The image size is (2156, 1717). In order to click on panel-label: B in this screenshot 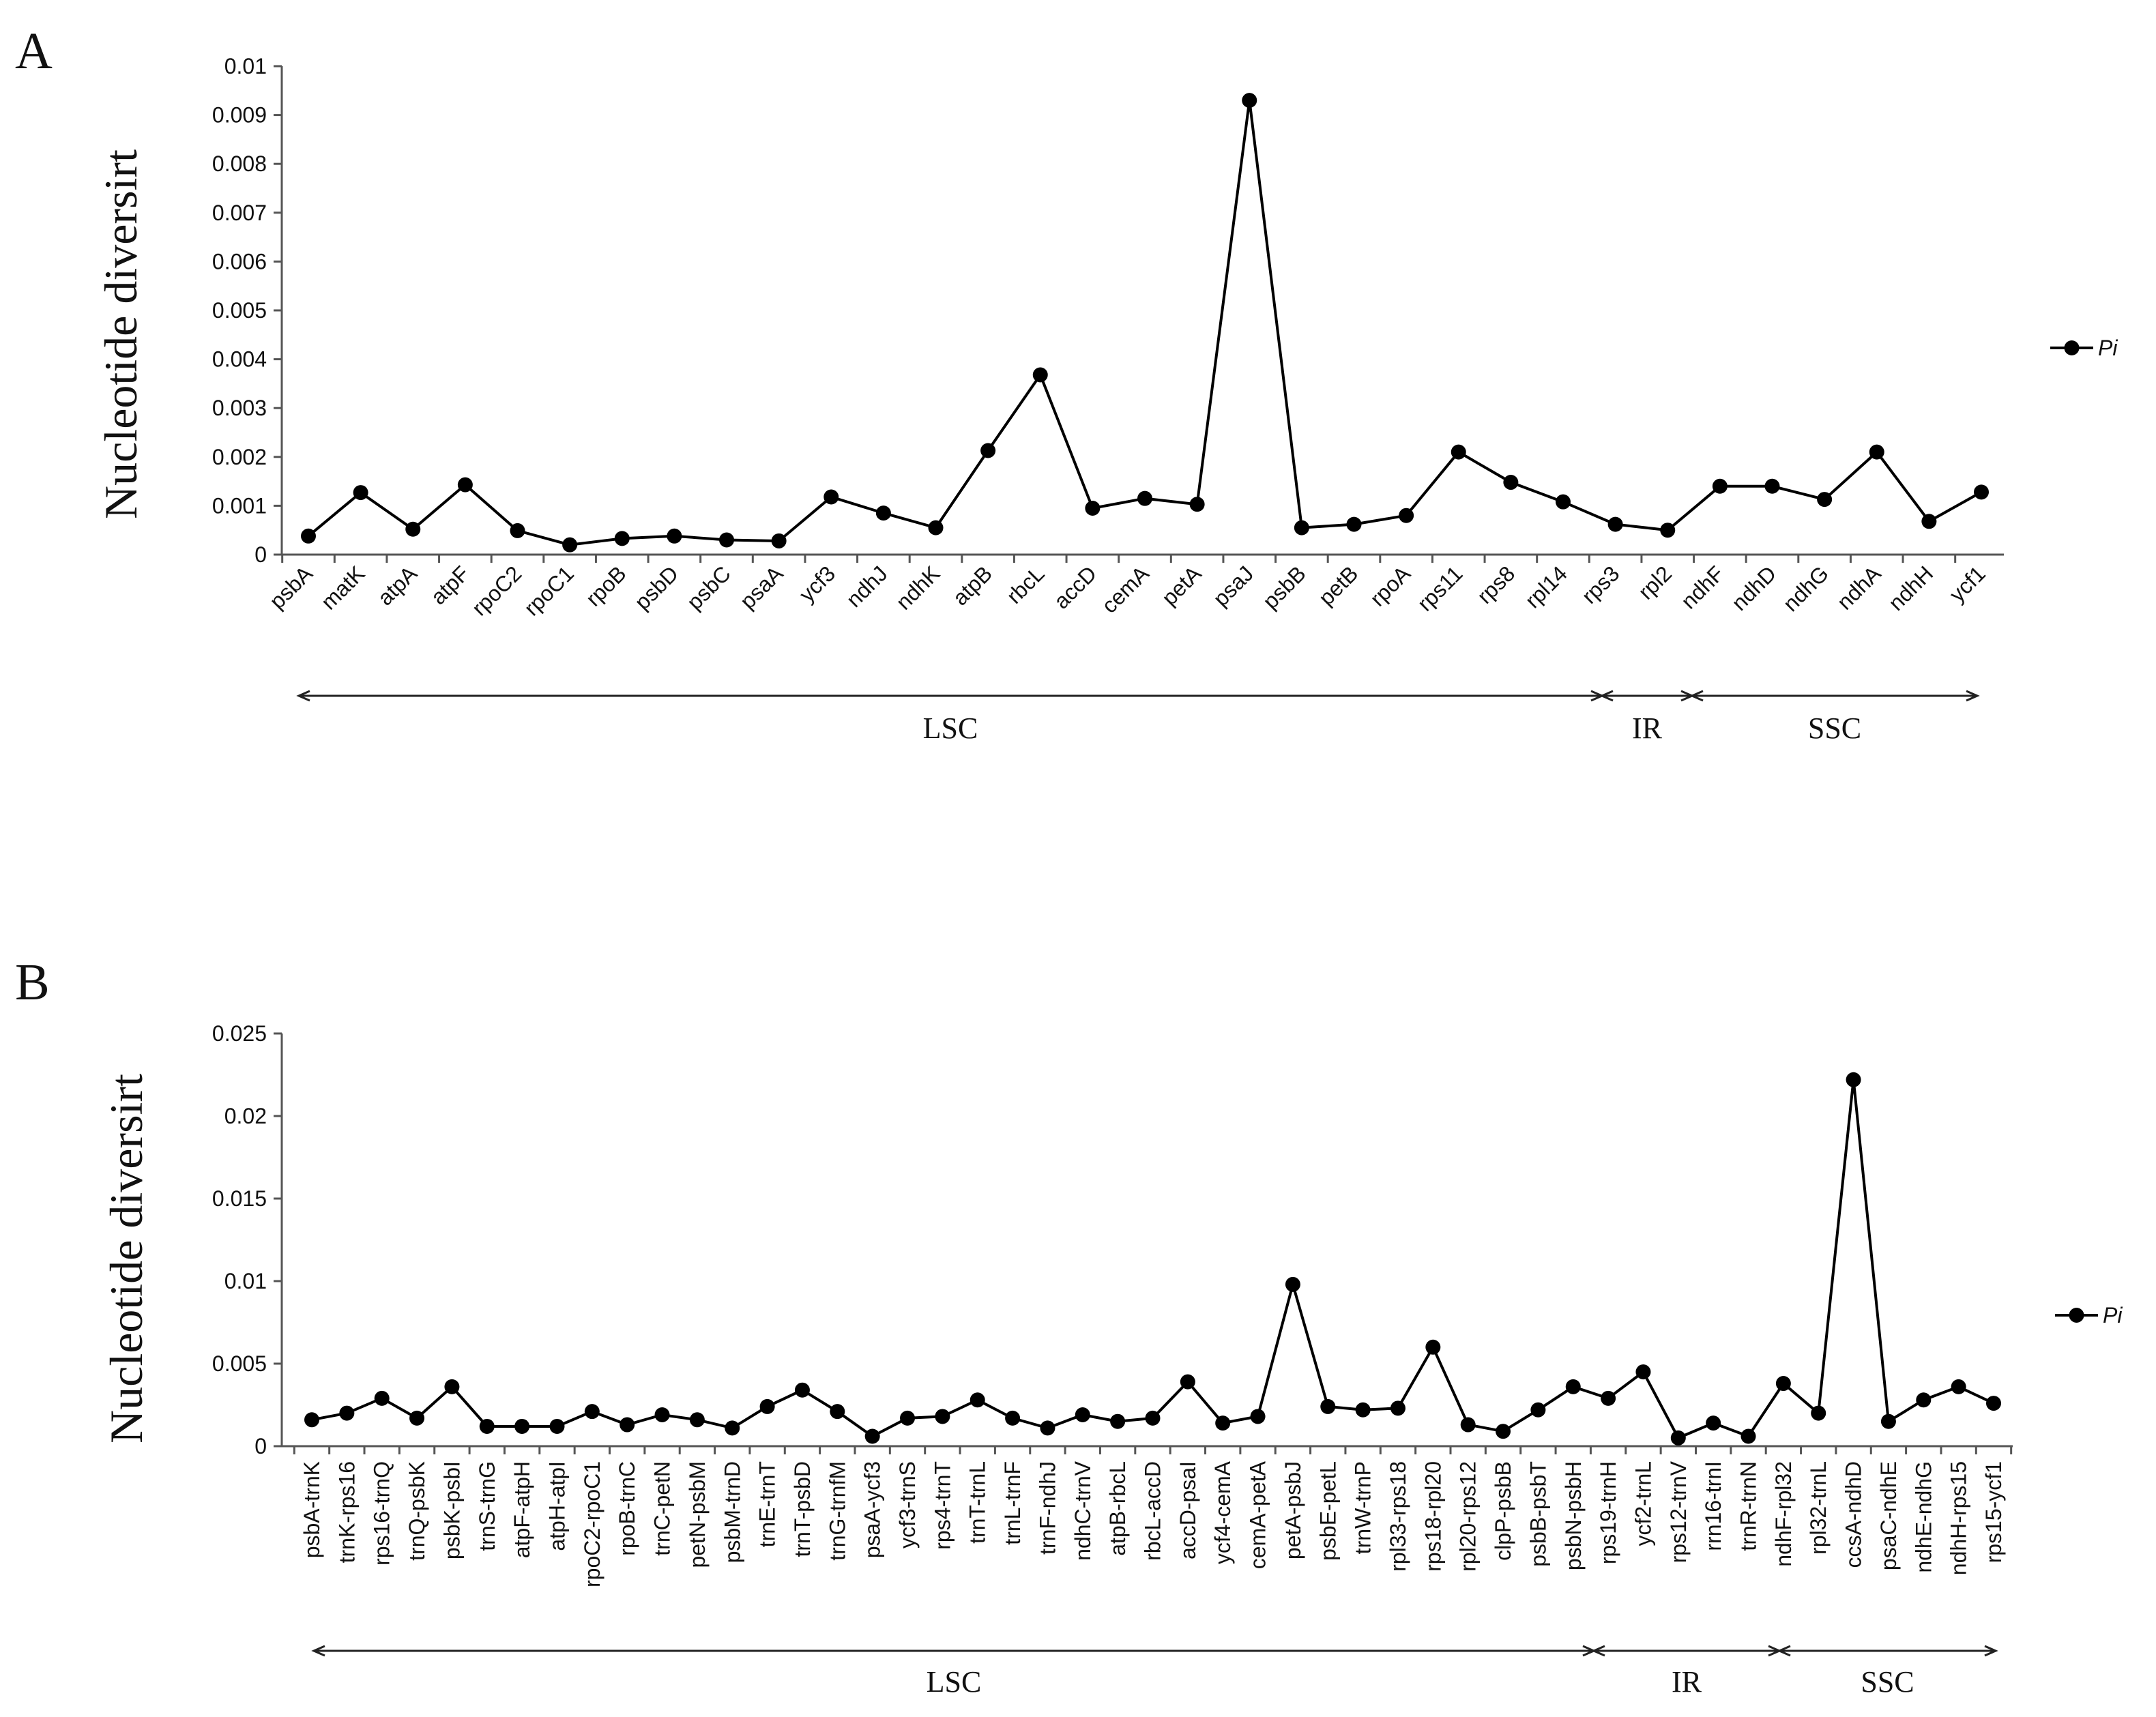, I will do `click(32, 982)`.